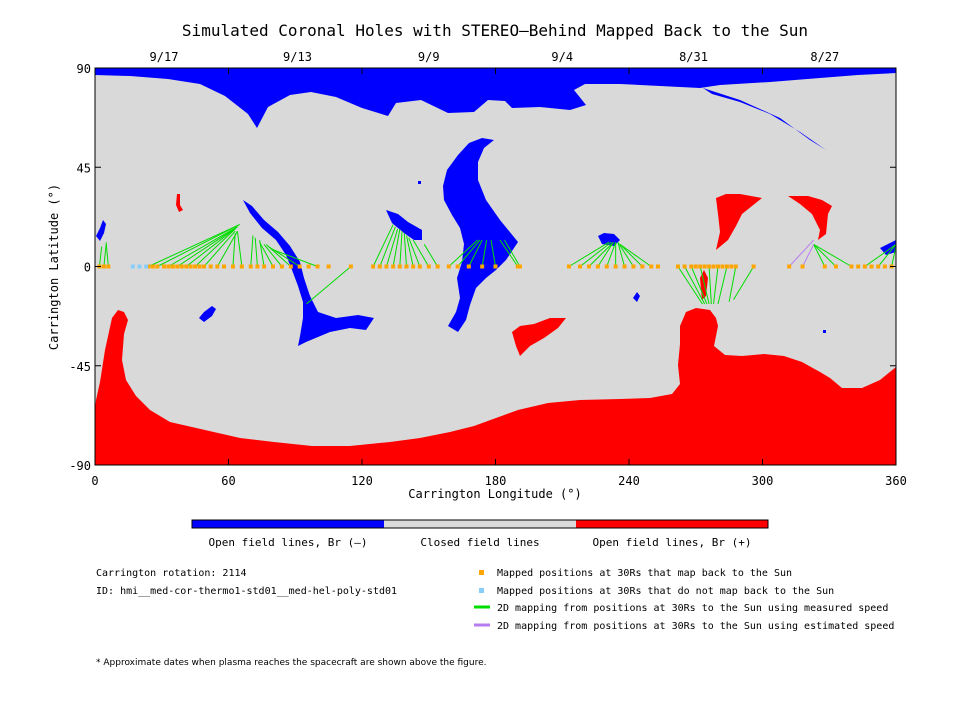 Image resolution: width=960 pixels, height=720 pixels. I want to click on x-tick-label: 60, so click(228, 481).